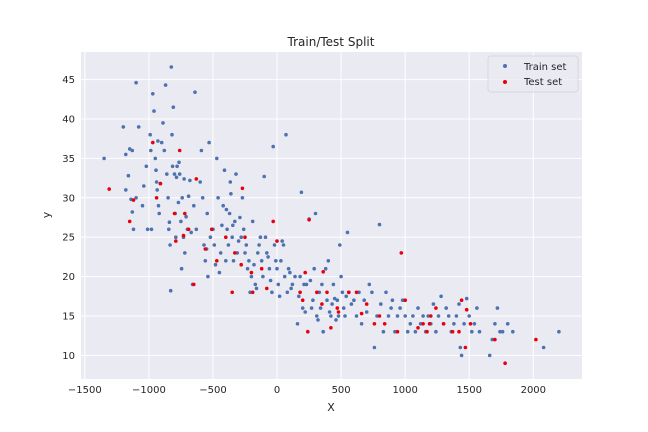 The image size is (648, 432). What do you see at coordinates (331, 42) in the screenshot?
I see `chart-title: Train/Test Split` at bounding box center [331, 42].